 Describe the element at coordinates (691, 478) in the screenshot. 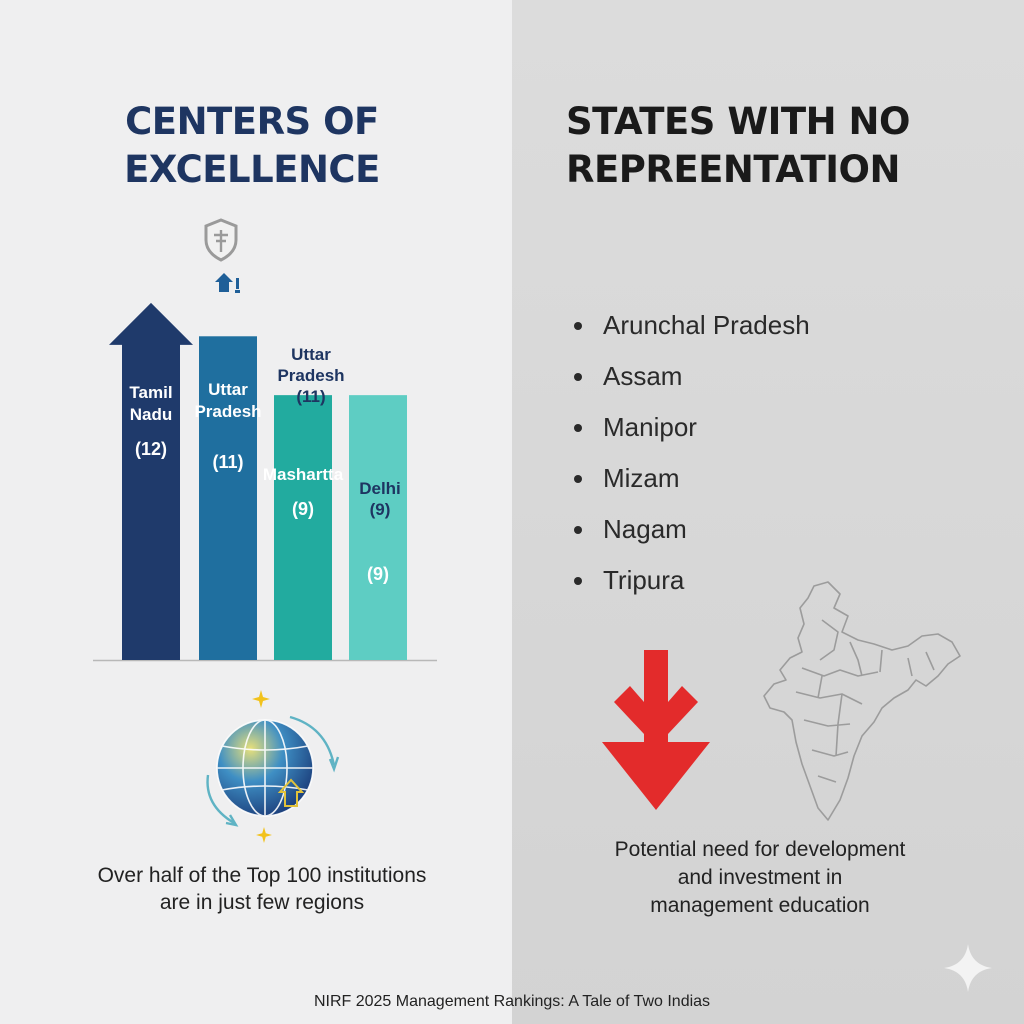

I see `list-item: Mizam` at that location.